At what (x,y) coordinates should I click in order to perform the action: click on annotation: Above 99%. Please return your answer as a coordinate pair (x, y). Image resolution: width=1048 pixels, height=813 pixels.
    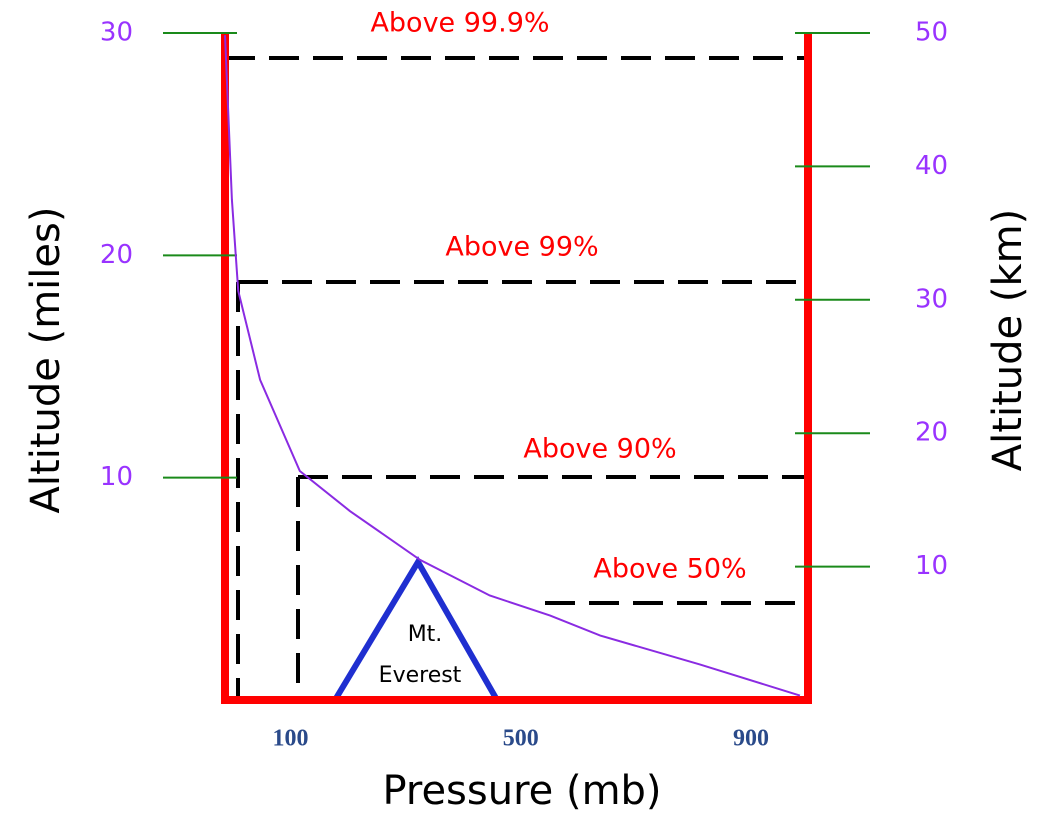
    Looking at the image, I should click on (521, 247).